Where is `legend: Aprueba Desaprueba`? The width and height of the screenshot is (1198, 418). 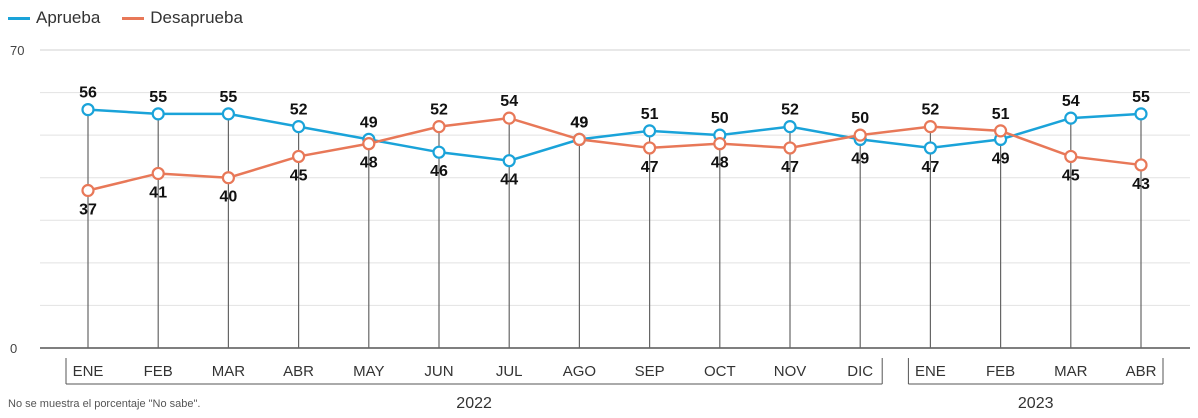 legend: Aprueba Desaprueba is located at coordinates (125, 18).